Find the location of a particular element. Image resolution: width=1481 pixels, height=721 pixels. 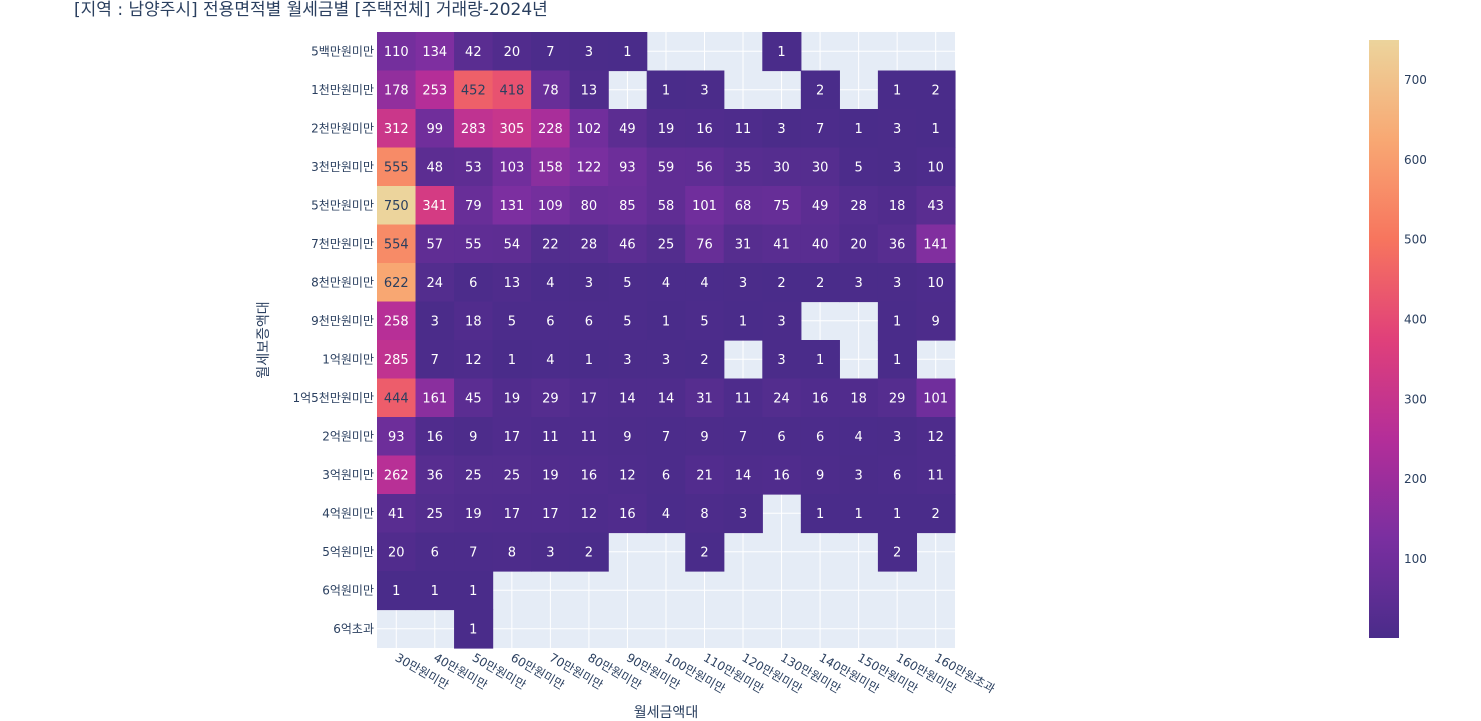

chart-title: [지역 : 남양주시] 전용면적별 월세금별 [주택전체] 거래량-2024년 is located at coordinates (311, 10).